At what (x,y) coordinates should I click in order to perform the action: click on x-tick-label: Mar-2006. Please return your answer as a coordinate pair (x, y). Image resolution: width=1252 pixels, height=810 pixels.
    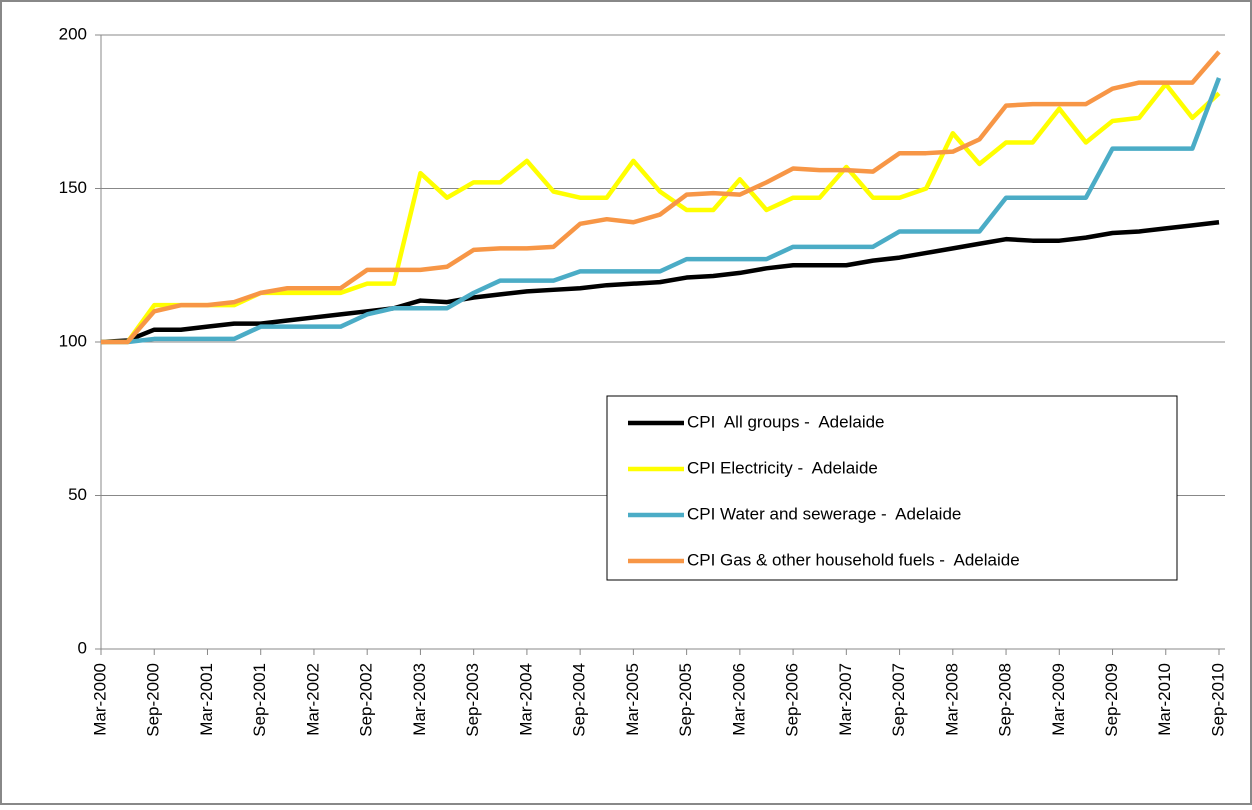
    Looking at the image, I should click on (738, 699).